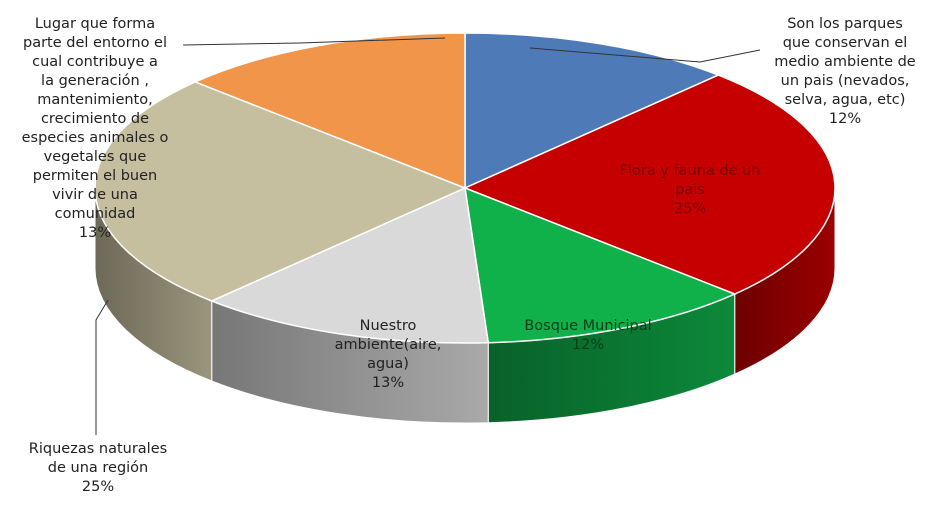  I want to click on data-label-line: comunidad, so click(95, 214).